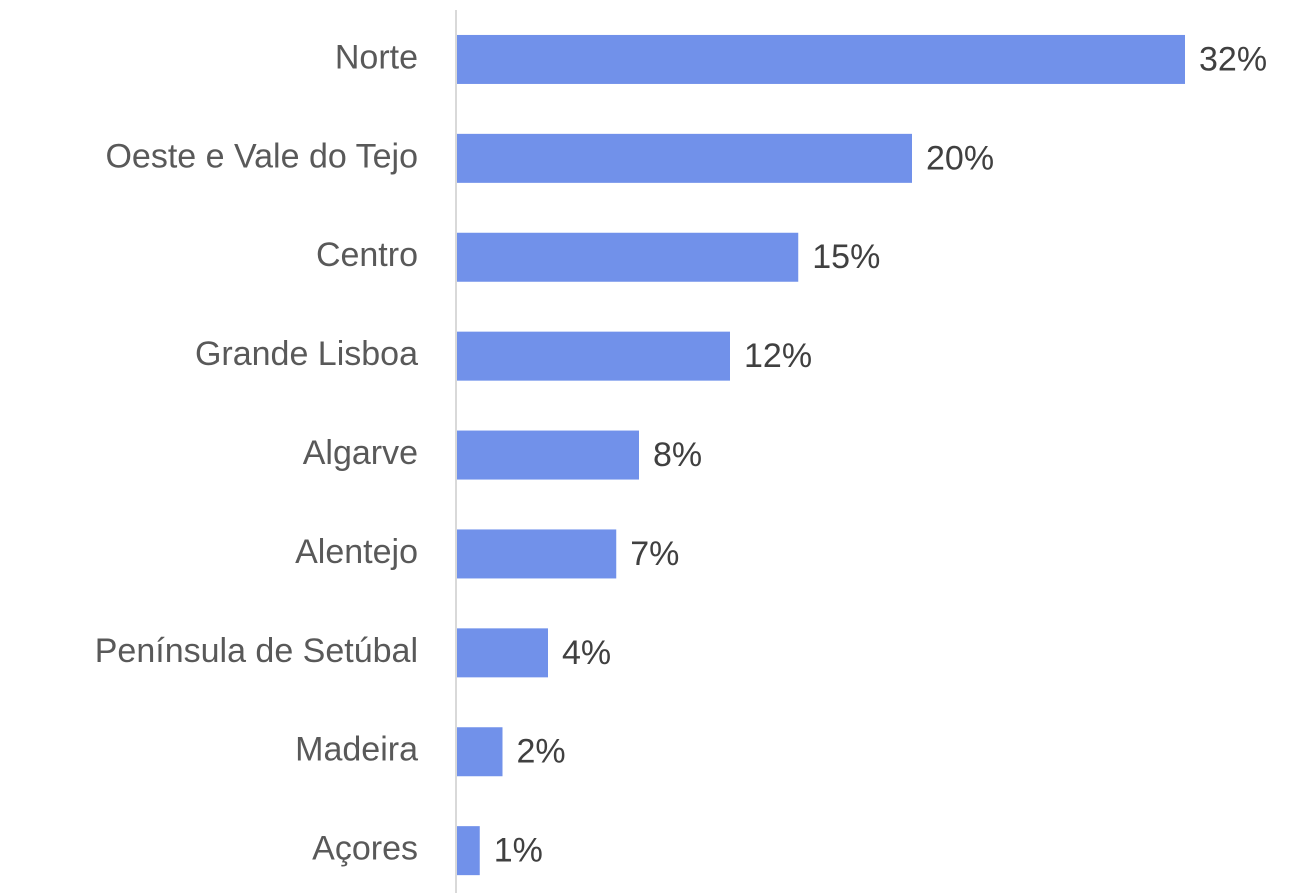 The height and width of the screenshot is (893, 1291). What do you see at coordinates (360, 453) in the screenshot?
I see `category-label: Algarve` at bounding box center [360, 453].